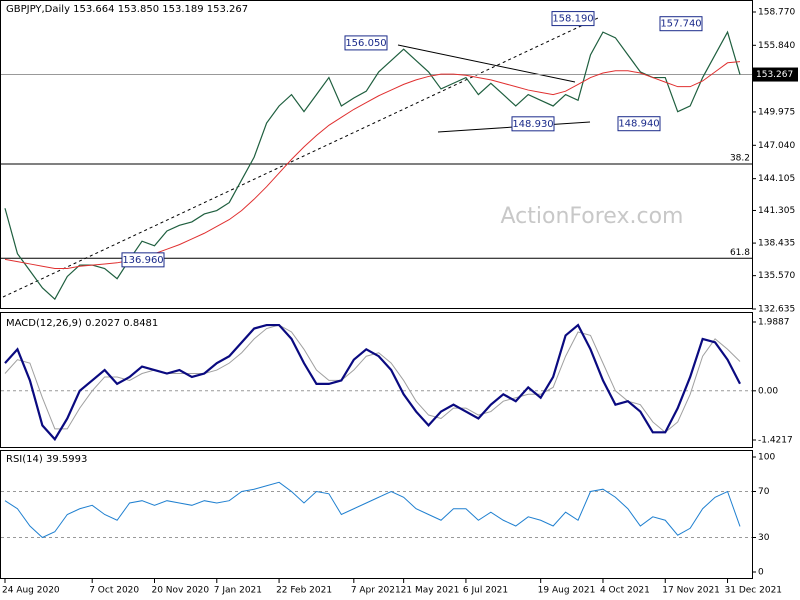 The width and height of the screenshot is (800, 600). I want to click on current-box, so click(775, 74).